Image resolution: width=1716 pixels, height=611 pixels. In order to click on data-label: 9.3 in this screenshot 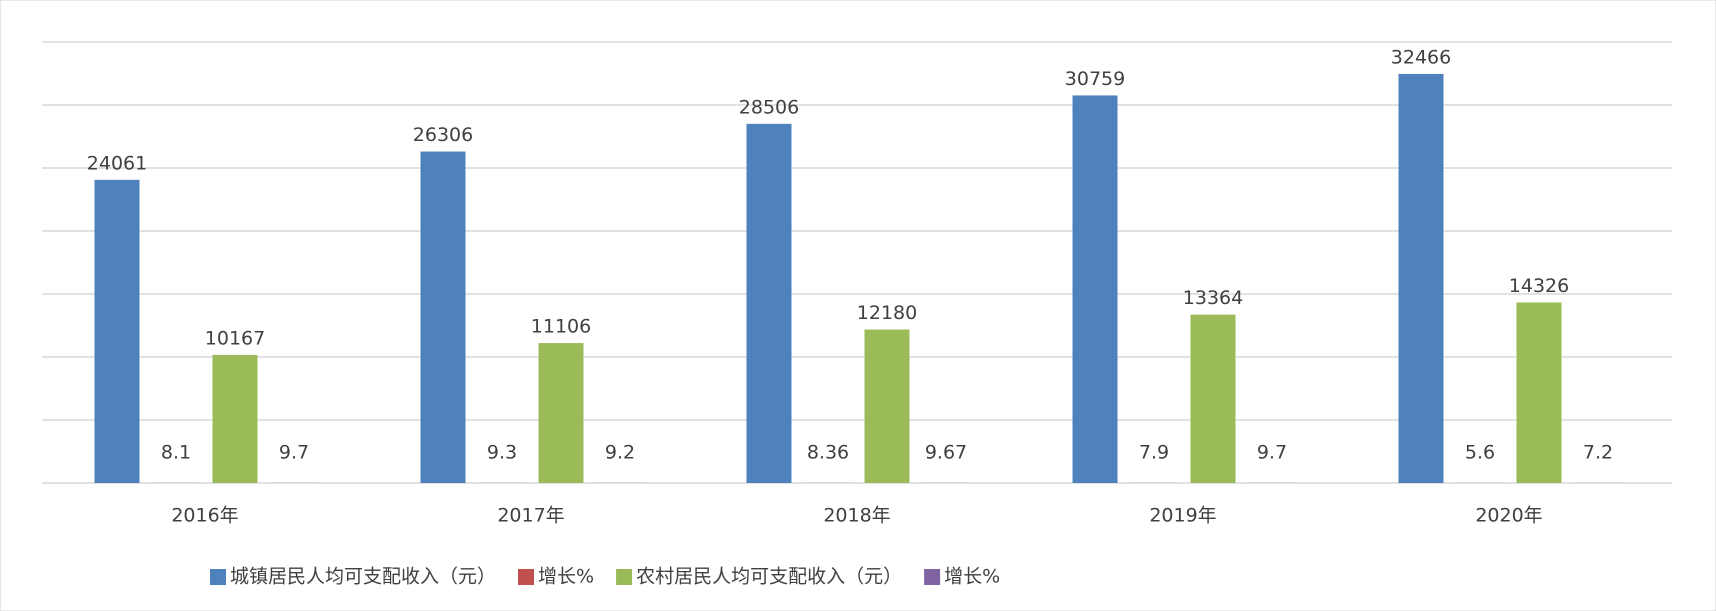, I will do `click(502, 453)`.